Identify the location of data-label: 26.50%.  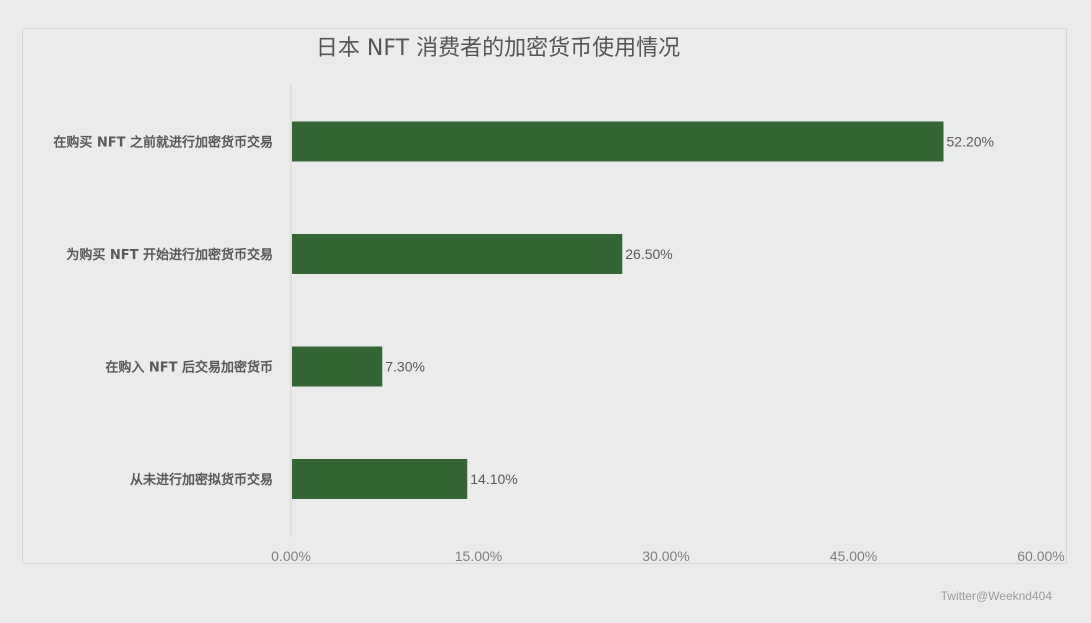
(648, 254).